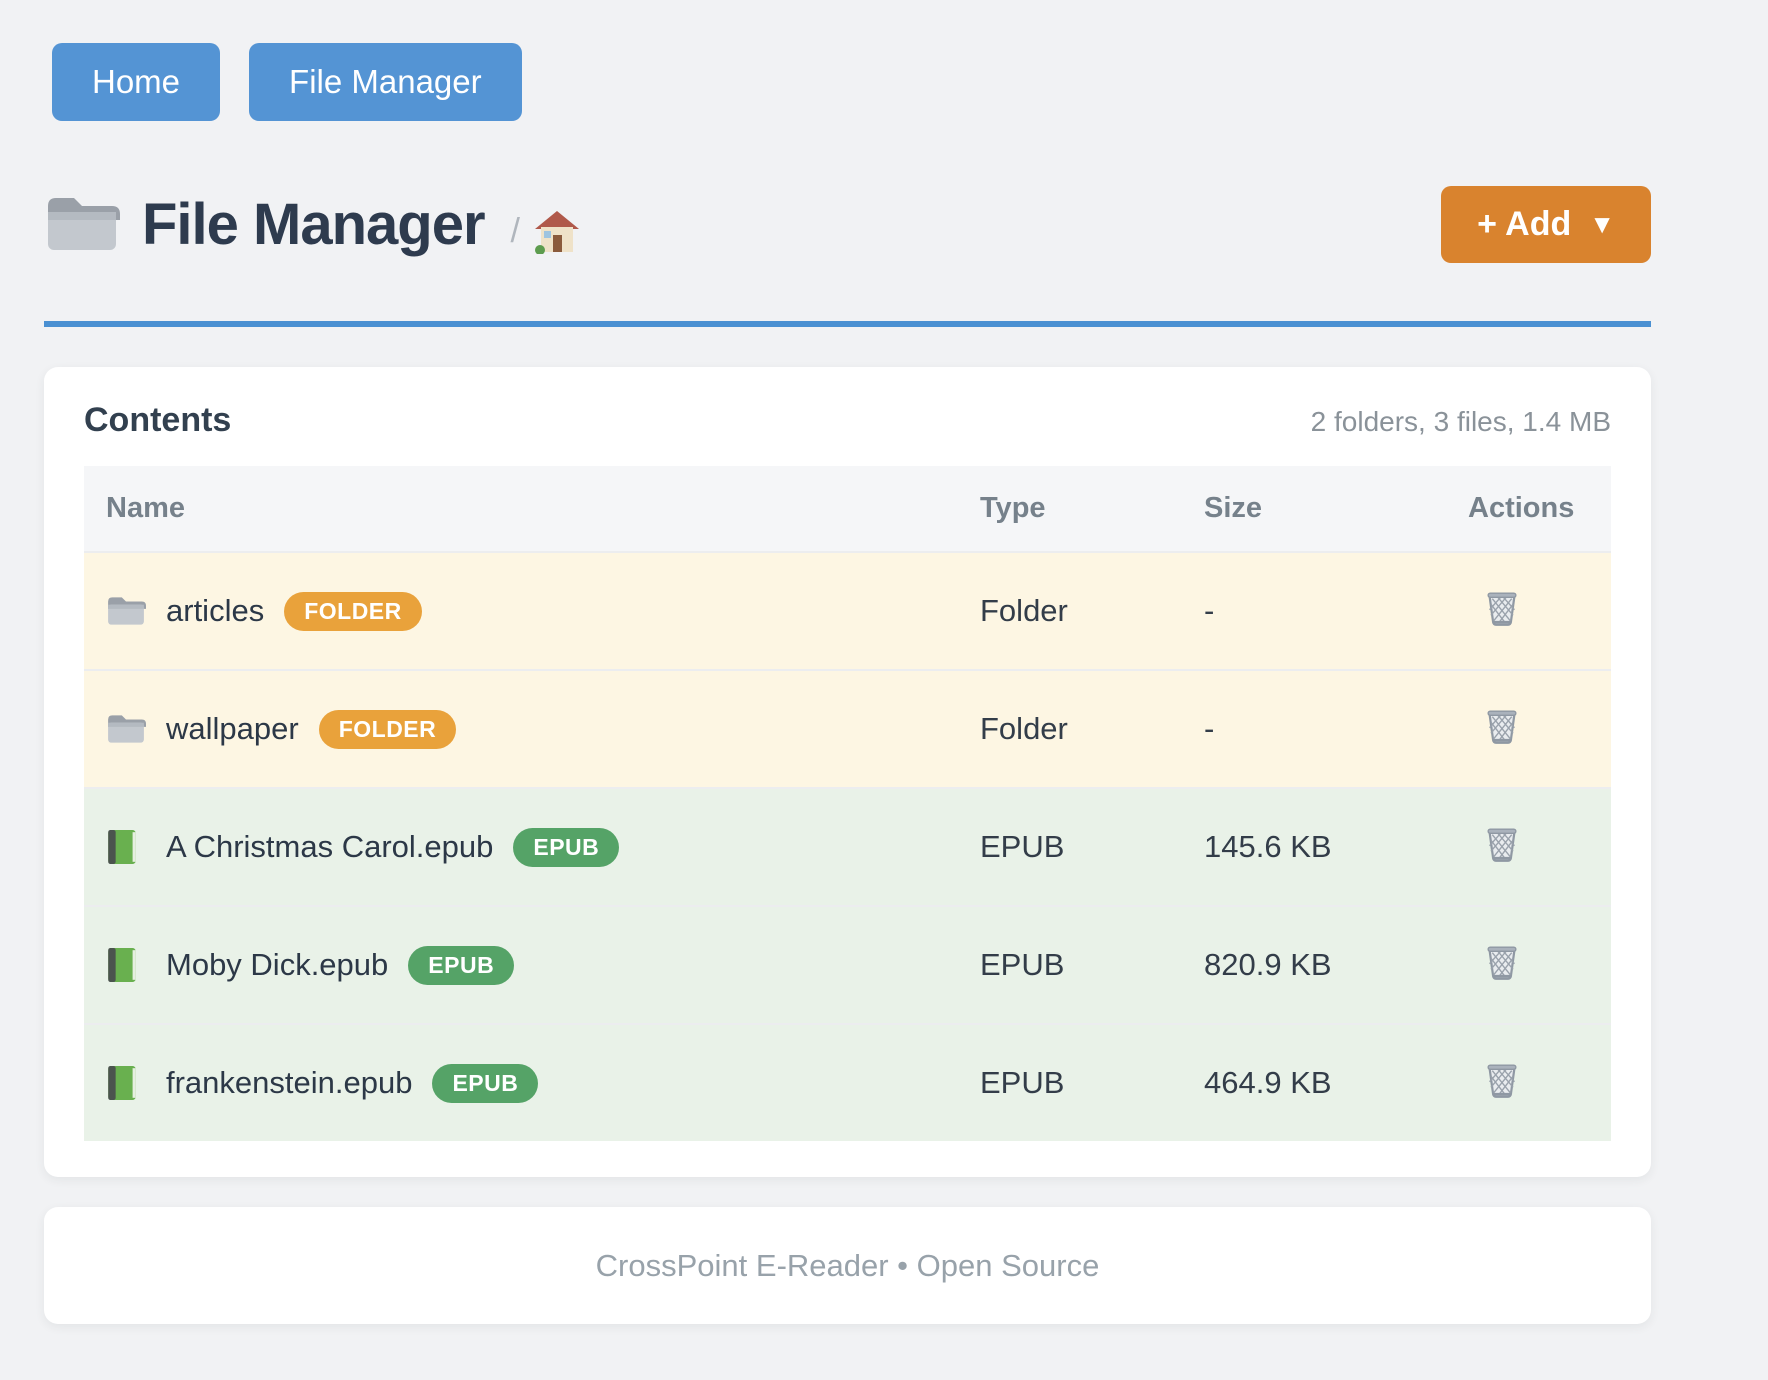  Describe the element at coordinates (1013, 508) in the screenshot. I see `column-header-type: Type` at that location.